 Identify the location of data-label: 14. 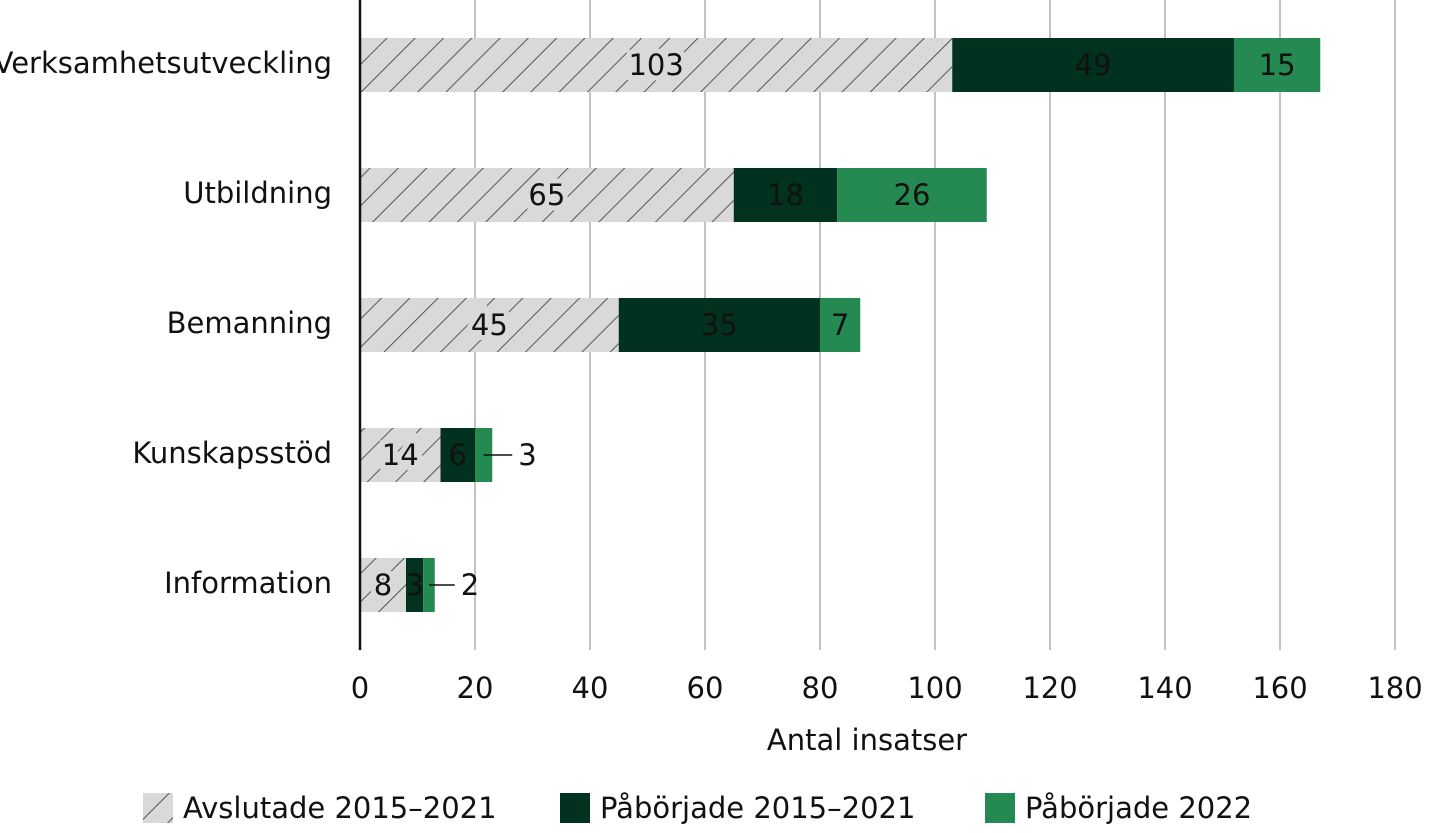
(400, 455).